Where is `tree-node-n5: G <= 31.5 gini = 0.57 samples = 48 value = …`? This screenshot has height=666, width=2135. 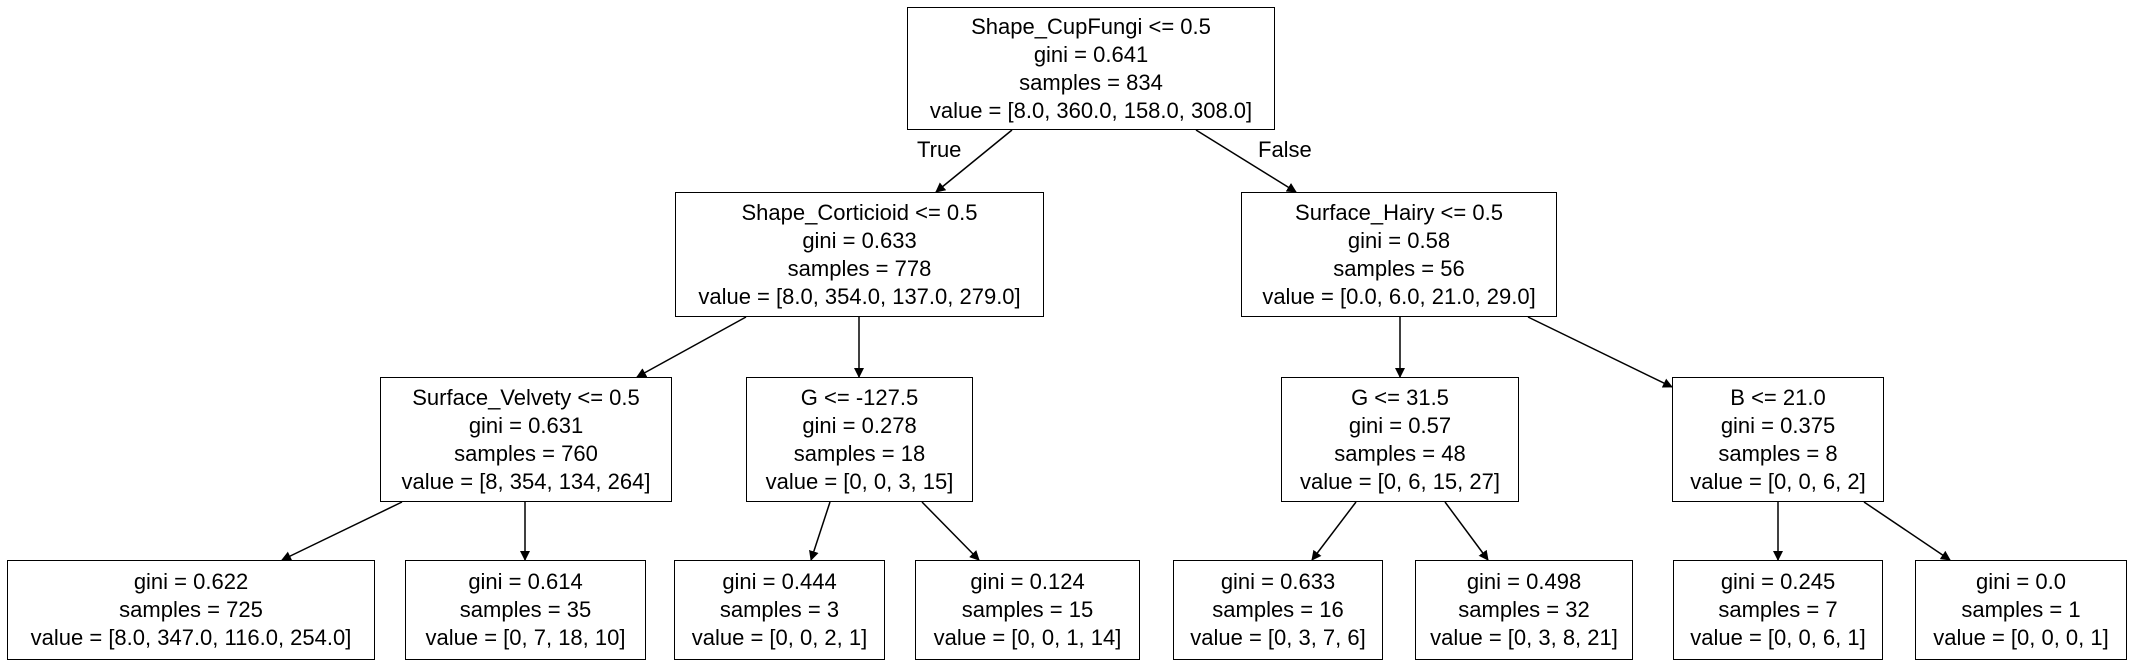
tree-node-n5: G <= 31.5 gini = 0.57 samples = 48 value = … is located at coordinates (1400, 439).